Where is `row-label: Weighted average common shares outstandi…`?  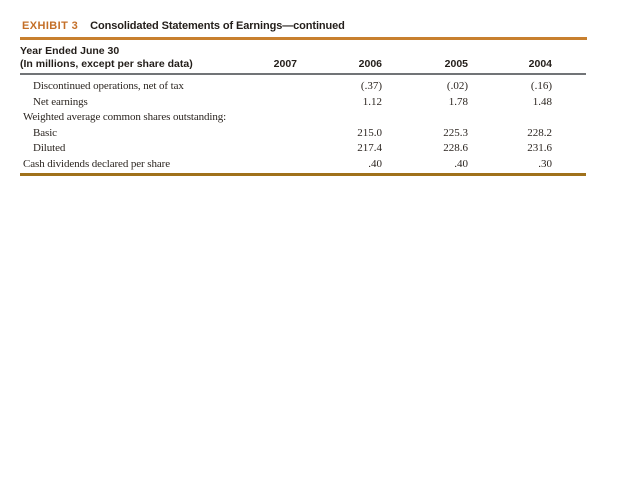 row-label: Weighted average common shares outstandi… is located at coordinates (125, 117).